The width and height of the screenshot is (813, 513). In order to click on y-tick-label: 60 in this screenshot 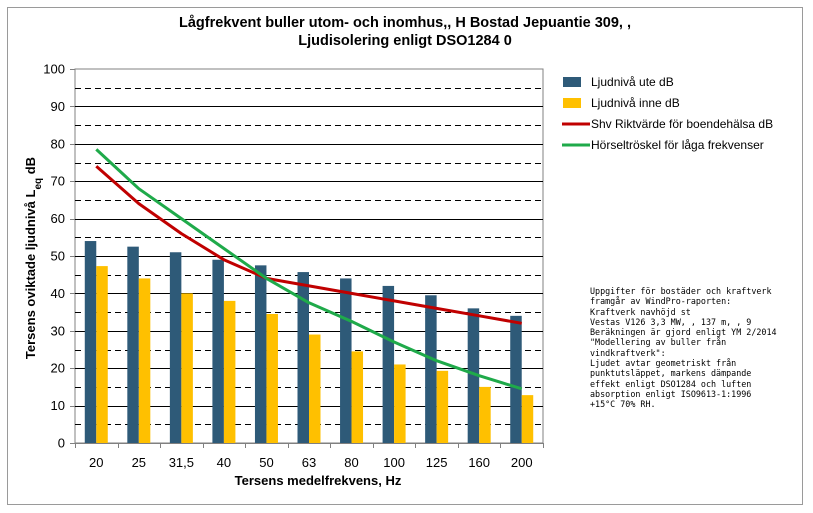, I will do `click(58, 218)`.